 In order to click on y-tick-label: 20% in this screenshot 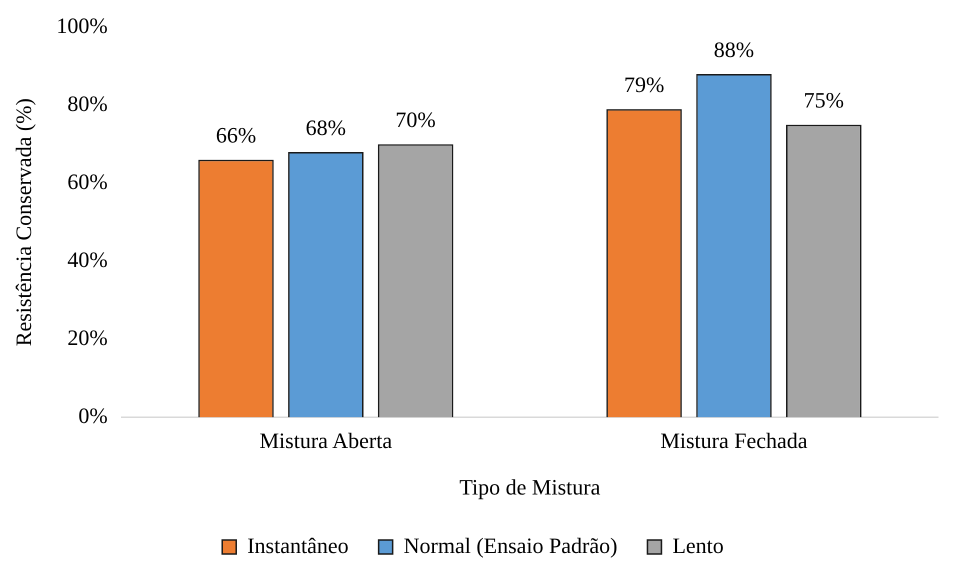, I will do `click(87, 337)`.